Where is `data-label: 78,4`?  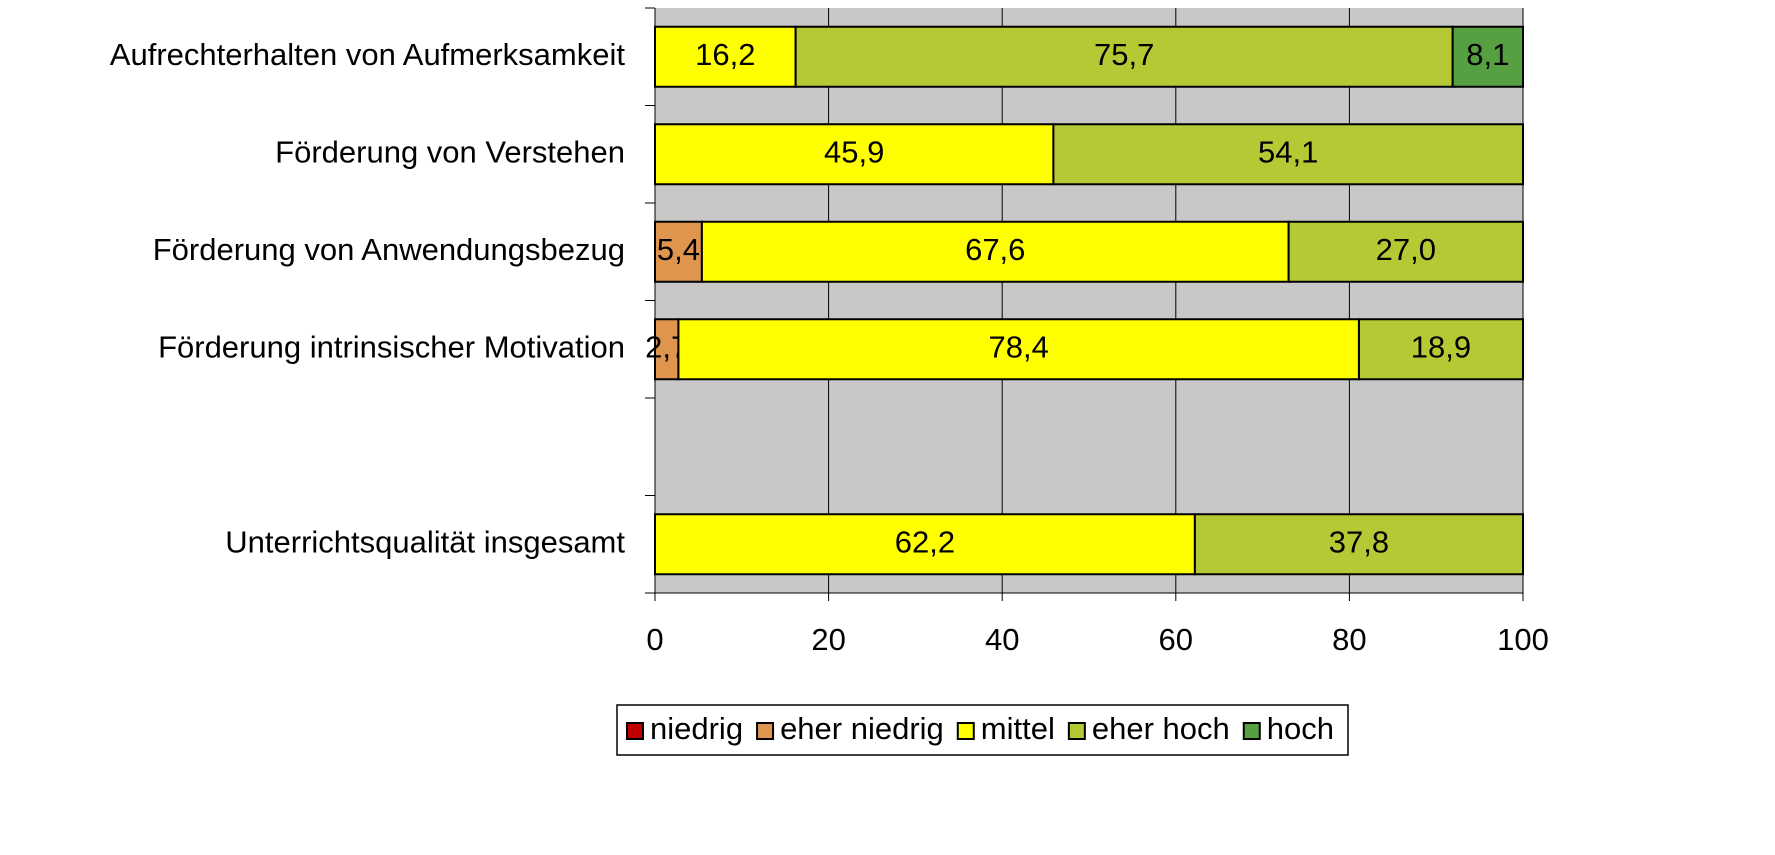 data-label: 78,4 is located at coordinates (1019, 346).